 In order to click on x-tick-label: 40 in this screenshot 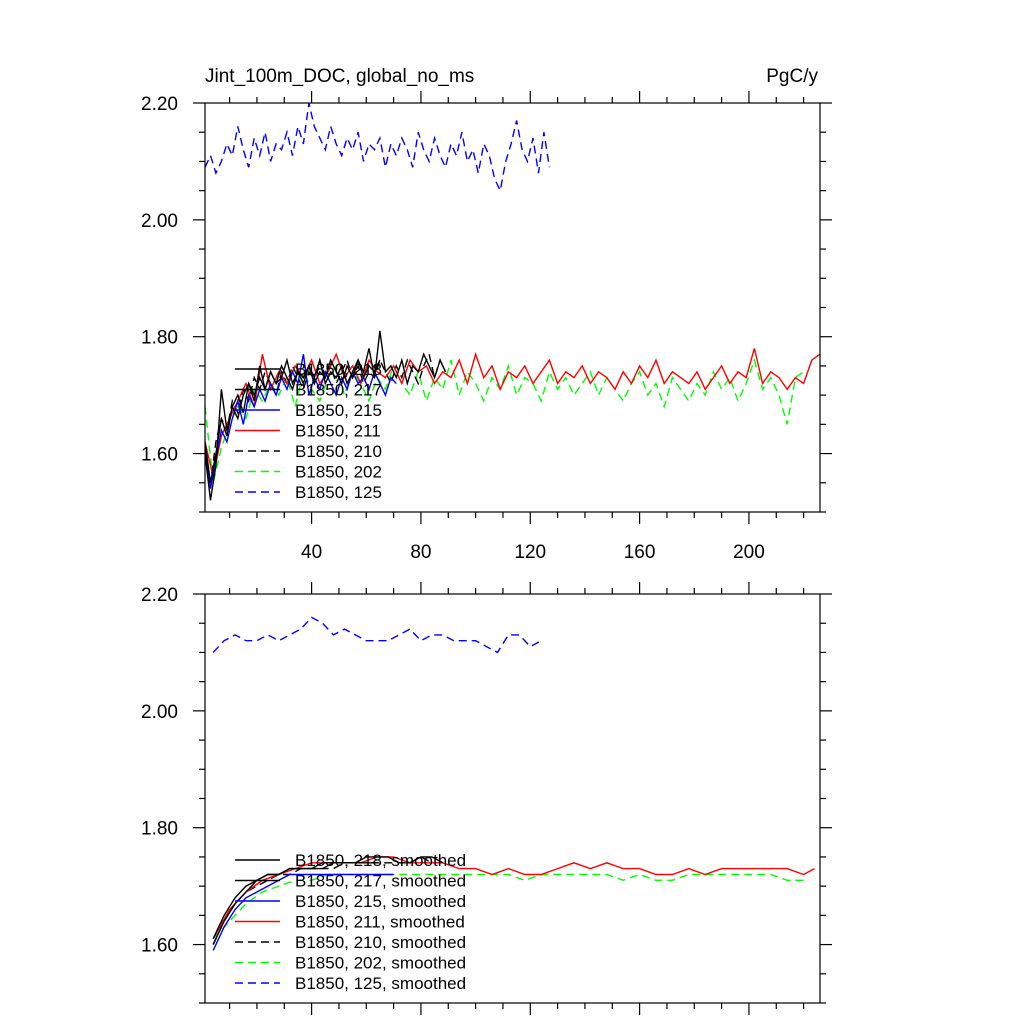, I will do `click(311, 552)`.